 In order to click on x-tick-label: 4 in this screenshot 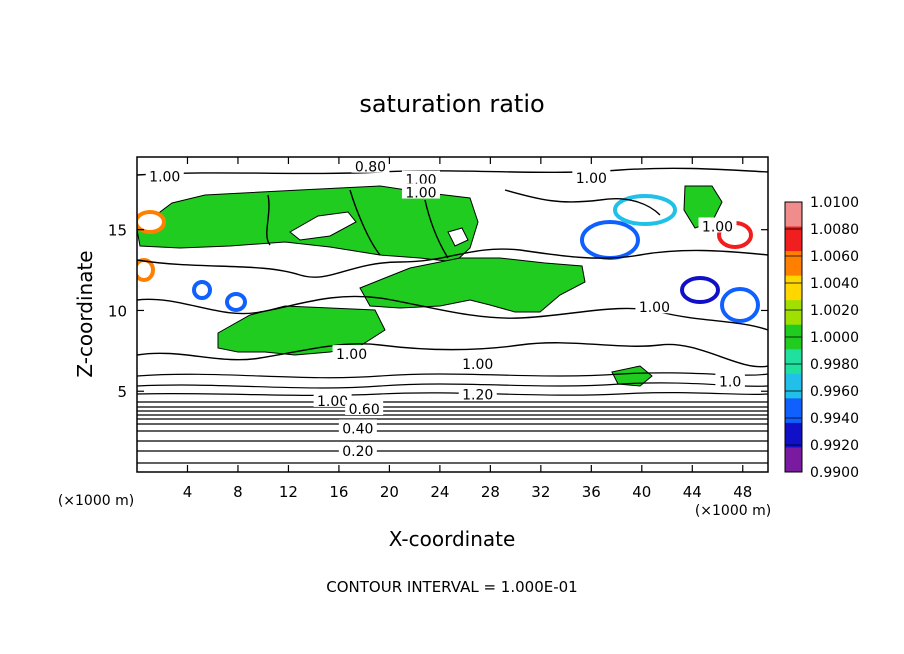, I will do `click(188, 492)`.